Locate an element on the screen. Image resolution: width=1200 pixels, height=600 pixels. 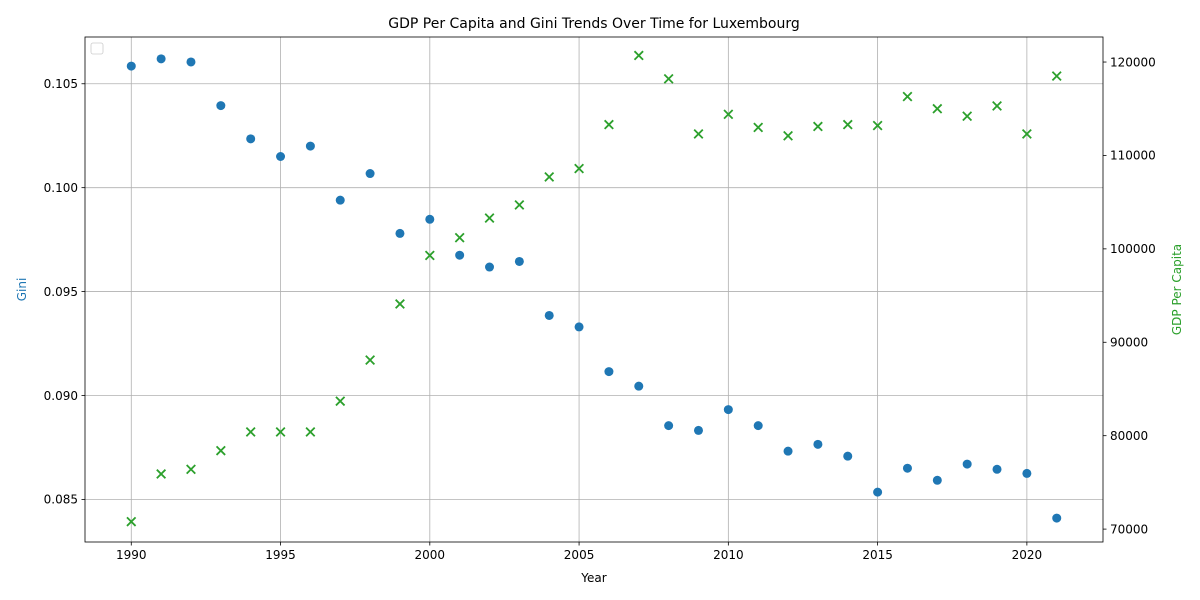
left-tick-label: 0.100 is located at coordinates (61, 188).